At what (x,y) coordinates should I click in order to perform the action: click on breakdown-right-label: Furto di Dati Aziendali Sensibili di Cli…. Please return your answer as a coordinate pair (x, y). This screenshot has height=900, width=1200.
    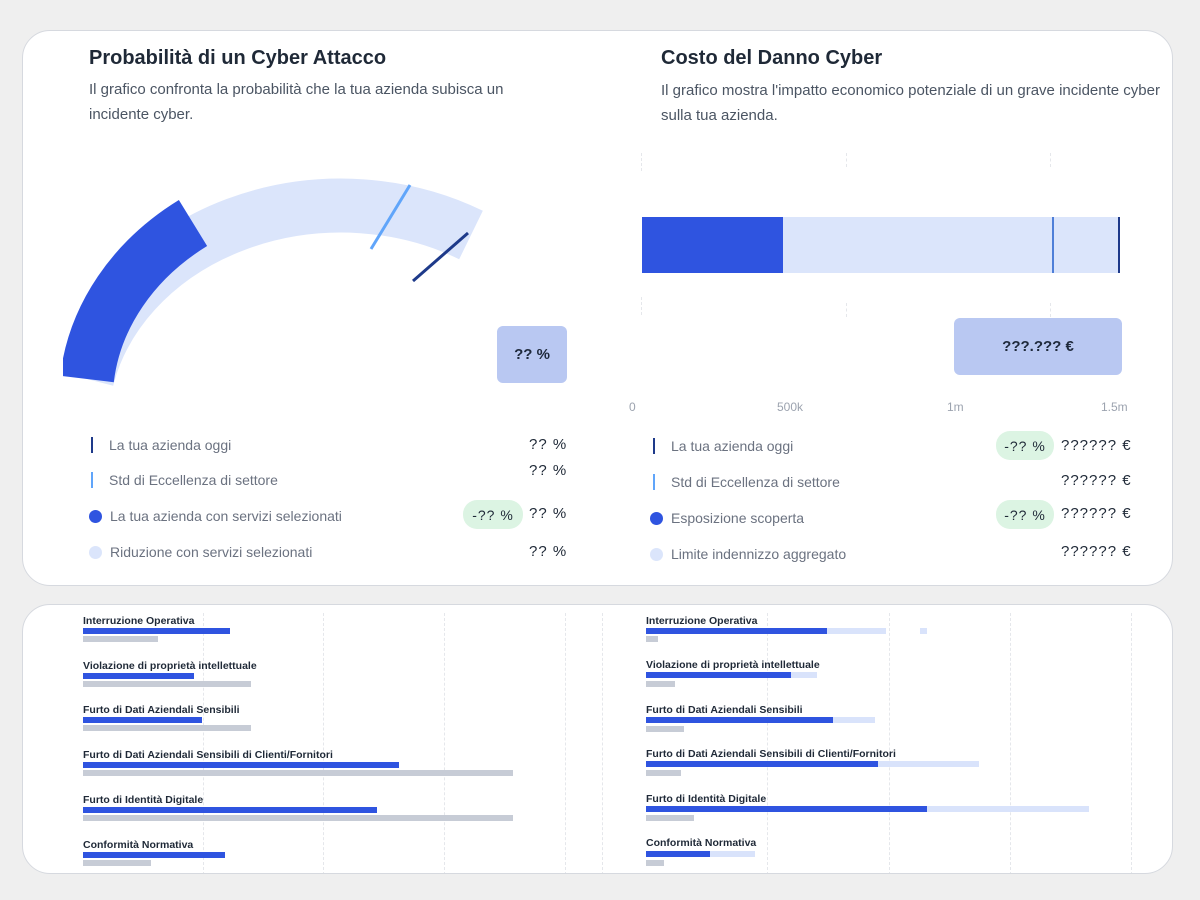
    Looking at the image, I should click on (771, 754).